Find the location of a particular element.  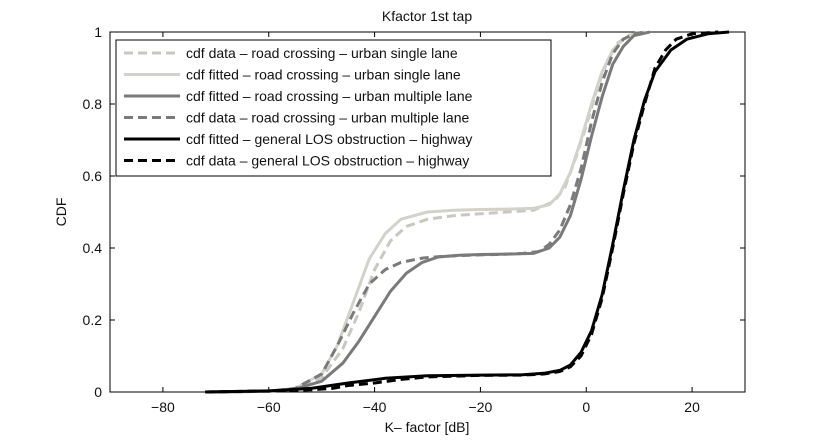

x-tick-label: 20 is located at coordinates (692, 407).